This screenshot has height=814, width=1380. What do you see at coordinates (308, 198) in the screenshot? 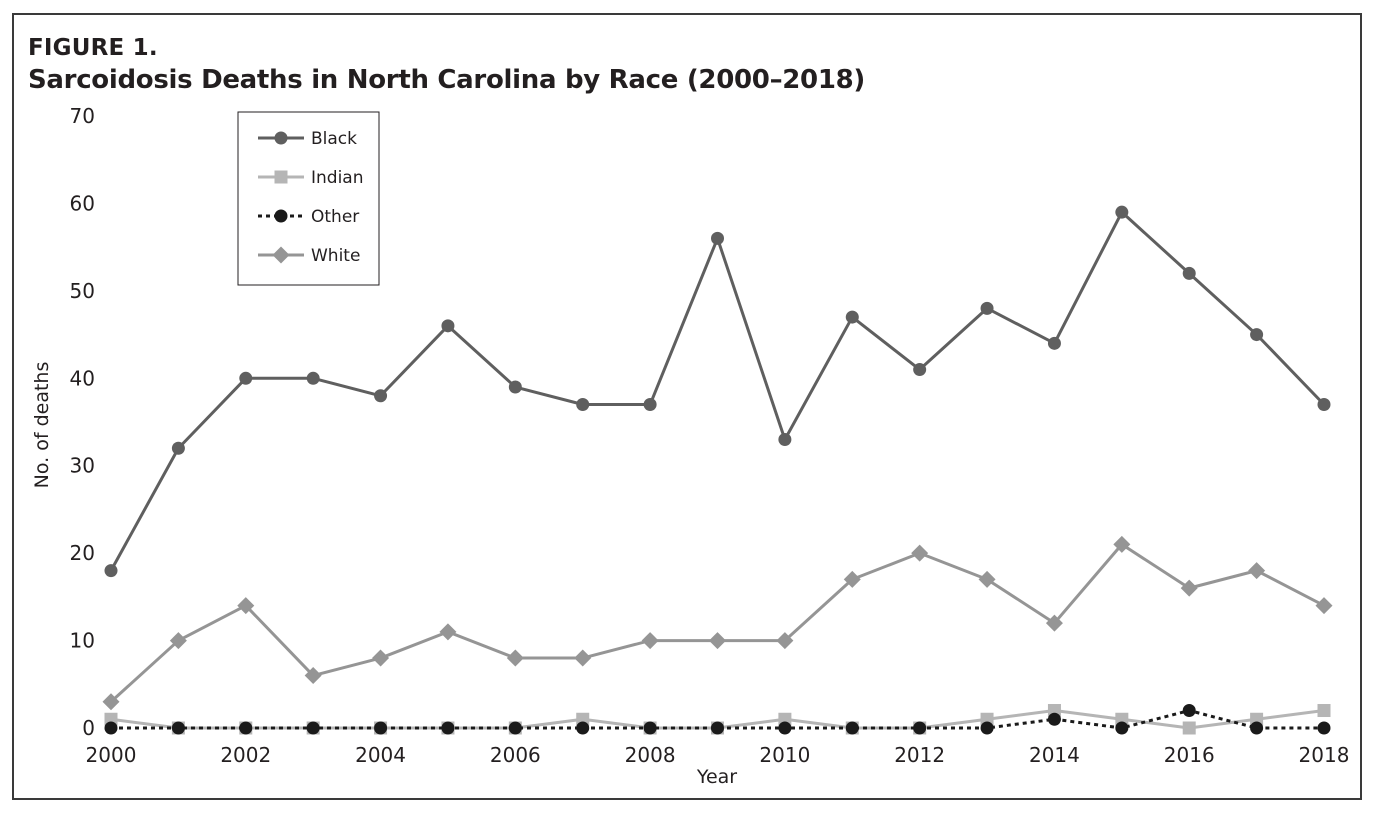
I see `legend: Black Indian Other White` at bounding box center [308, 198].